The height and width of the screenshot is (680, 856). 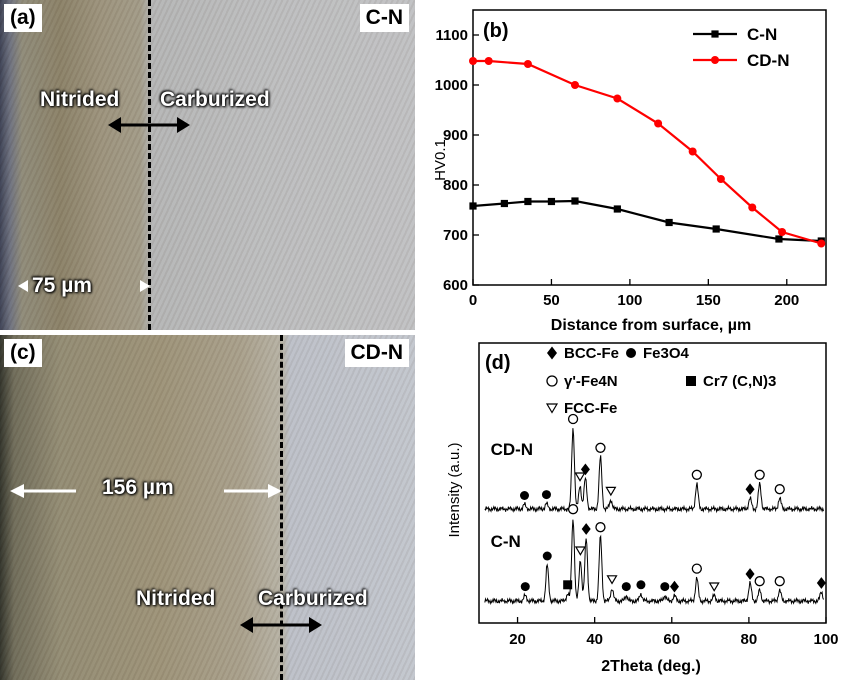 What do you see at coordinates (594, 639) in the screenshot?
I see `x-tick-label: 40` at bounding box center [594, 639].